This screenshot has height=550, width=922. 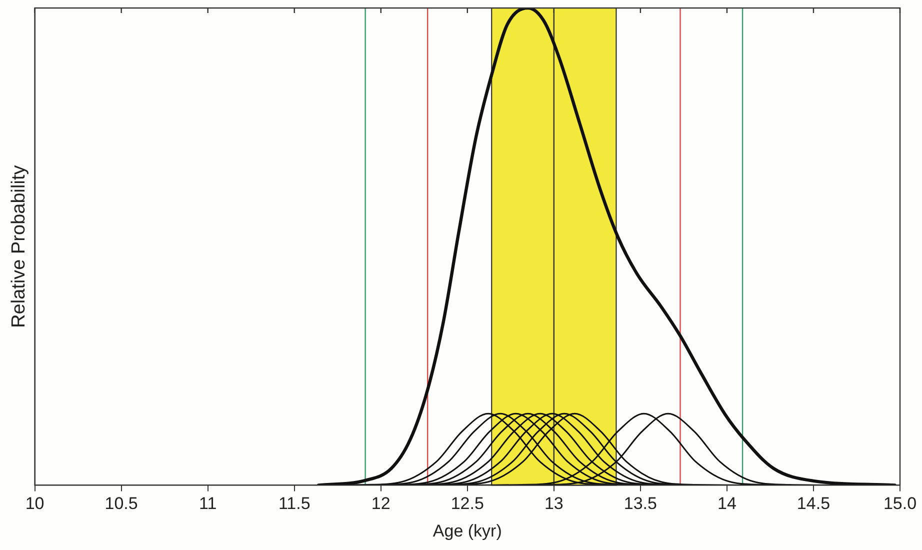 What do you see at coordinates (813, 504) in the screenshot?
I see `x-tick-label: 14.5` at bounding box center [813, 504].